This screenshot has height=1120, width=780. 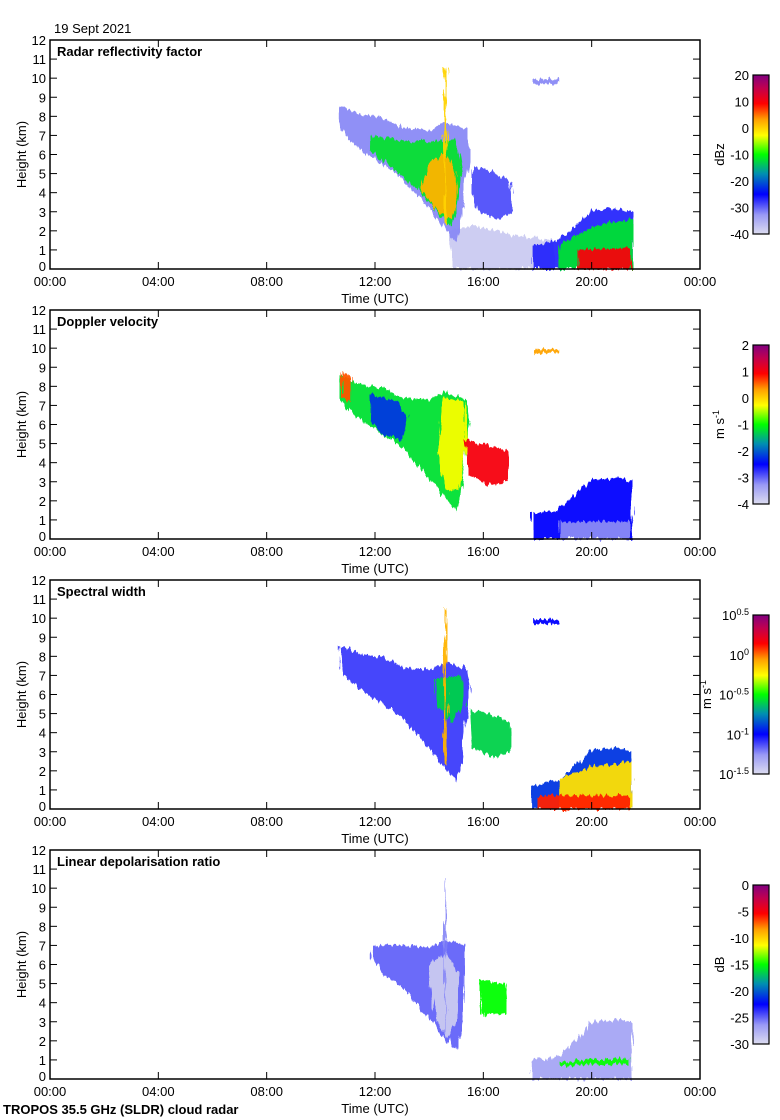 I want to click on panel-title: Radar reflectivity factor, so click(x=129, y=51).